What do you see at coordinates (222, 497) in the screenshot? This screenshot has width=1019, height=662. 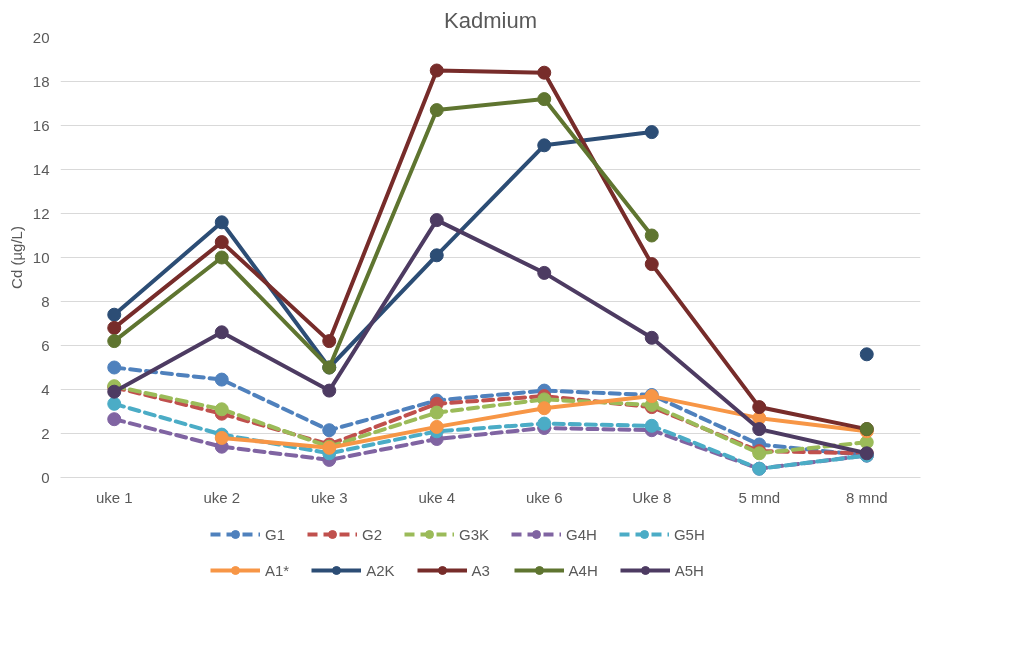 I see `x-tick-label: uke 2` at bounding box center [222, 497].